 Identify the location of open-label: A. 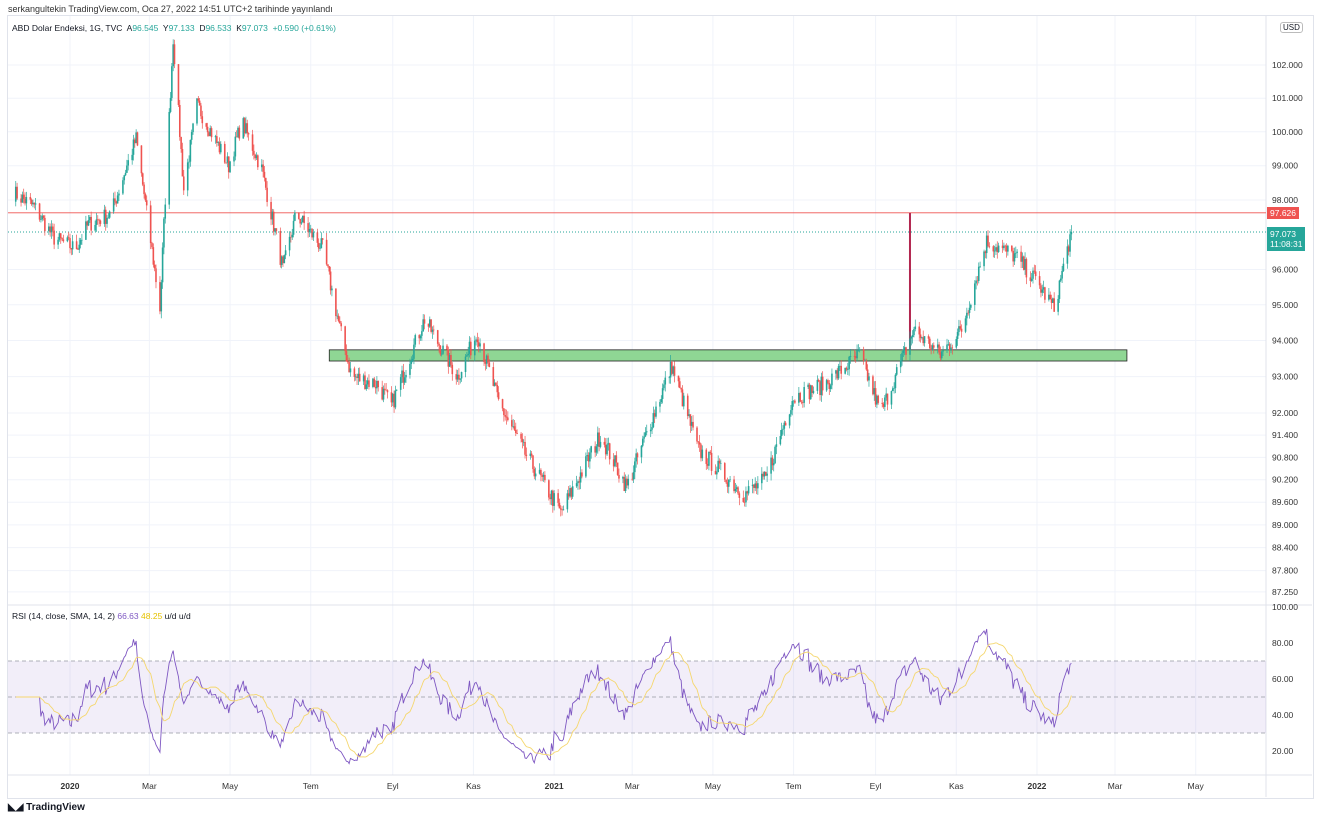
(129, 28).